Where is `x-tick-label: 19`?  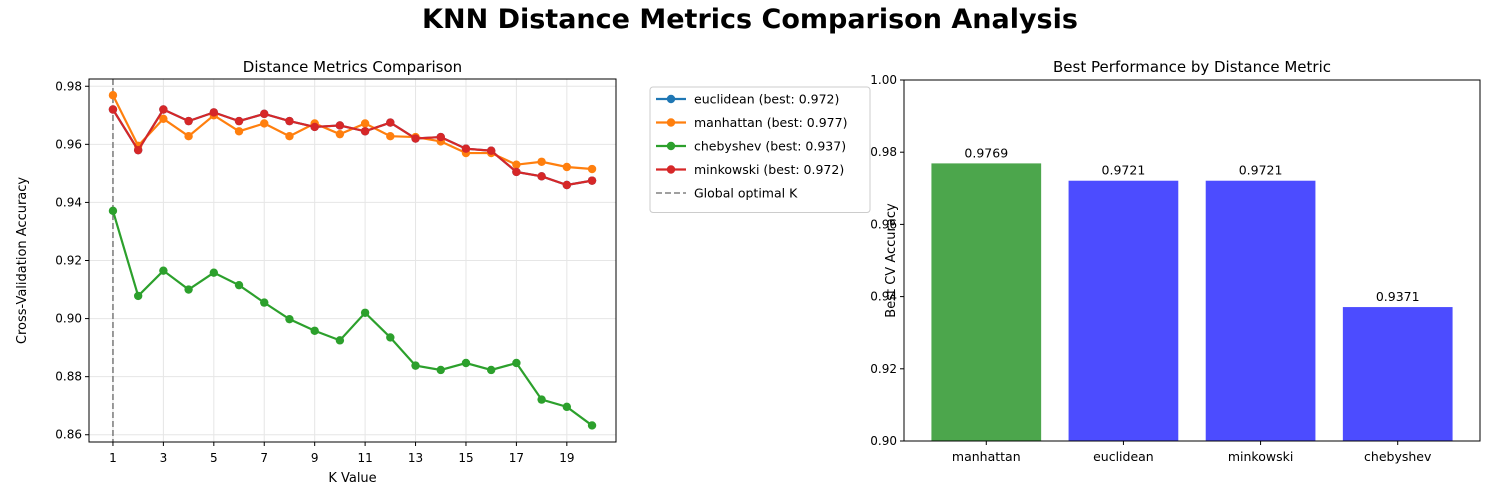 x-tick-label: 19 is located at coordinates (566, 458).